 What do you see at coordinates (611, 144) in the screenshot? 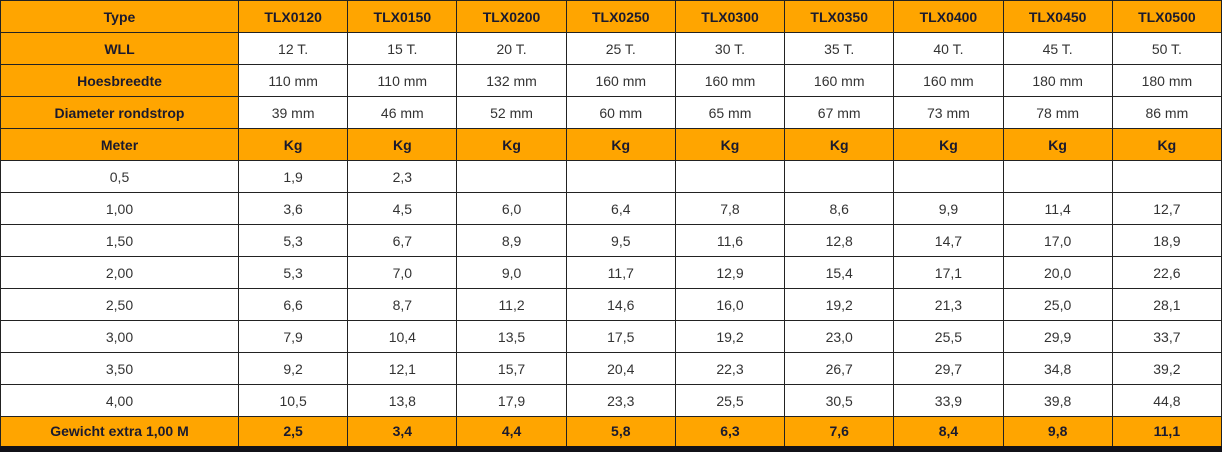
I see `table-row: Meter Kg Kg Kg Kg Kg Kg Kg Kg Kg` at bounding box center [611, 144].